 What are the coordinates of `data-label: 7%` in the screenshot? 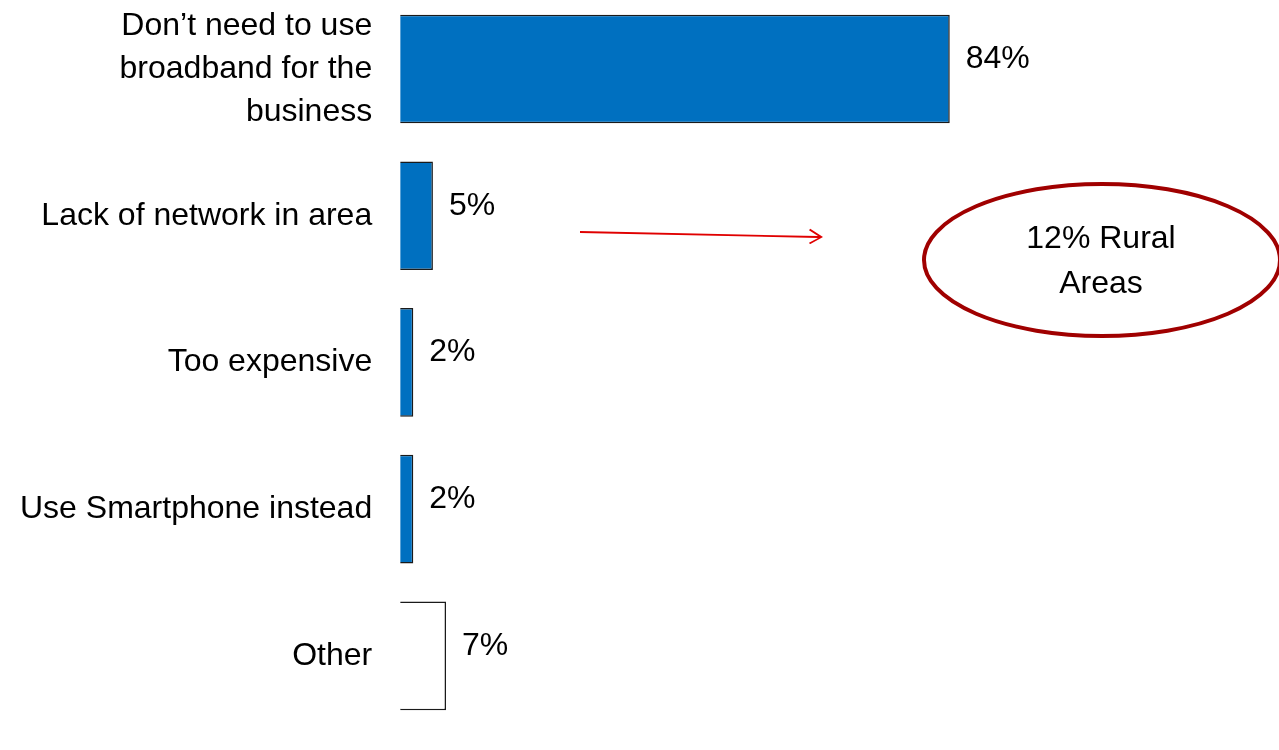 It's located at (485, 643).